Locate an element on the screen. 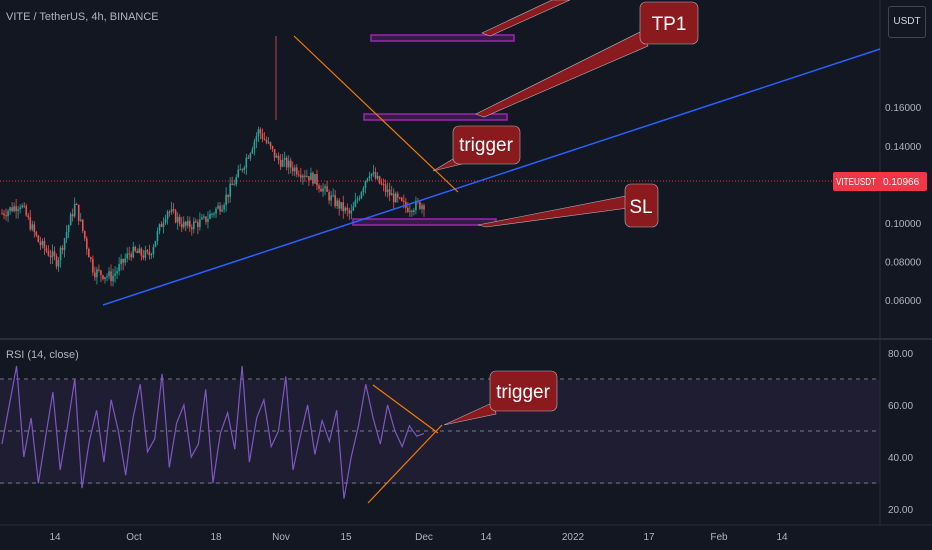 The image size is (932, 550). callout-box-sl is located at coordinates (641, 205).